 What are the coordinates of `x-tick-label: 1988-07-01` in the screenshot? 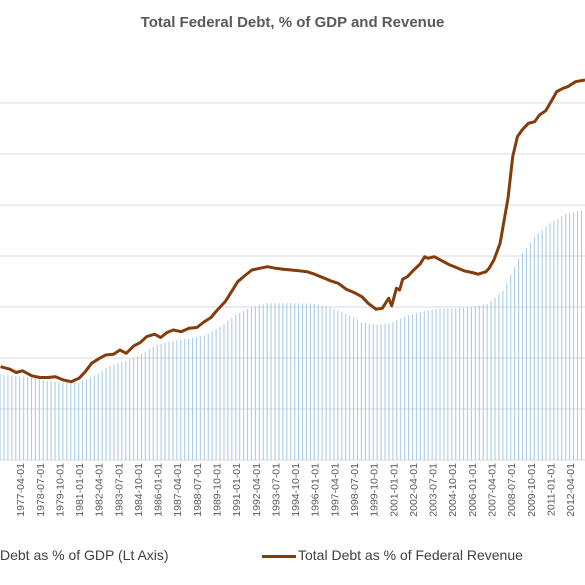 It's located at (198, 490).